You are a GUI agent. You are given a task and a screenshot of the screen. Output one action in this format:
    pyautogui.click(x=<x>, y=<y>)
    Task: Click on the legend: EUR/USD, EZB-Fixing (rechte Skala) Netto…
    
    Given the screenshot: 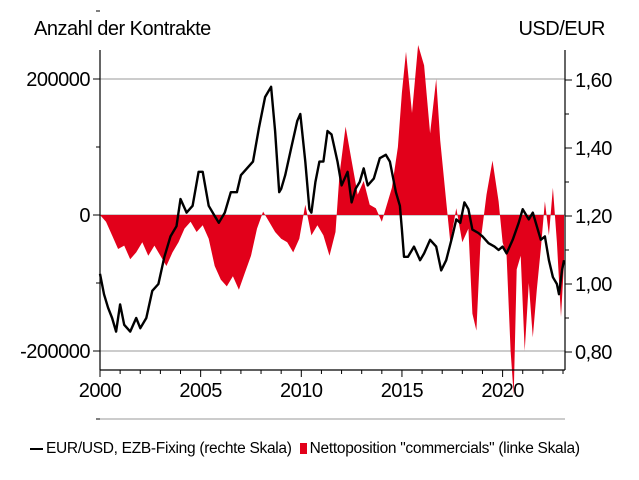 What is the action you would take?
    pyautogui.click(x=305, y=449)
    